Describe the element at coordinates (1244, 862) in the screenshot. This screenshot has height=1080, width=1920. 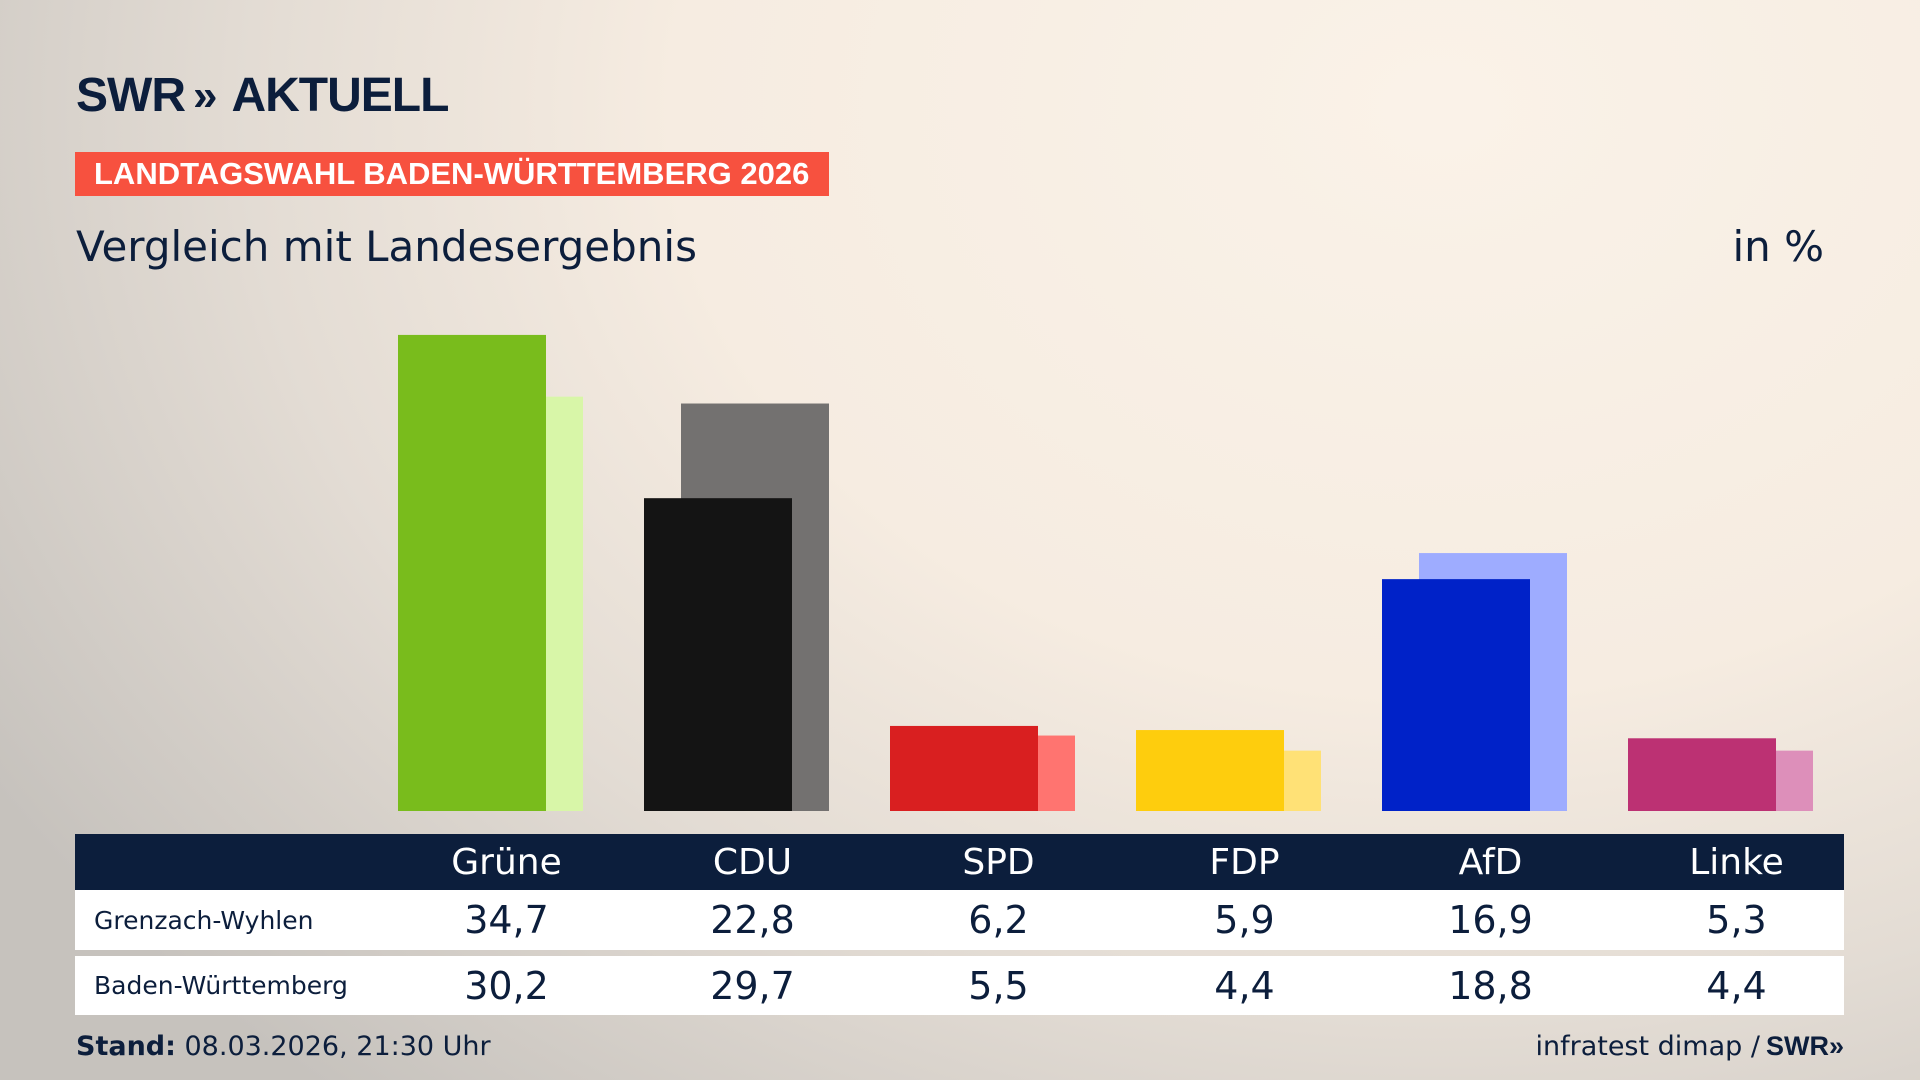
I see `category-label: FDP` at that location.